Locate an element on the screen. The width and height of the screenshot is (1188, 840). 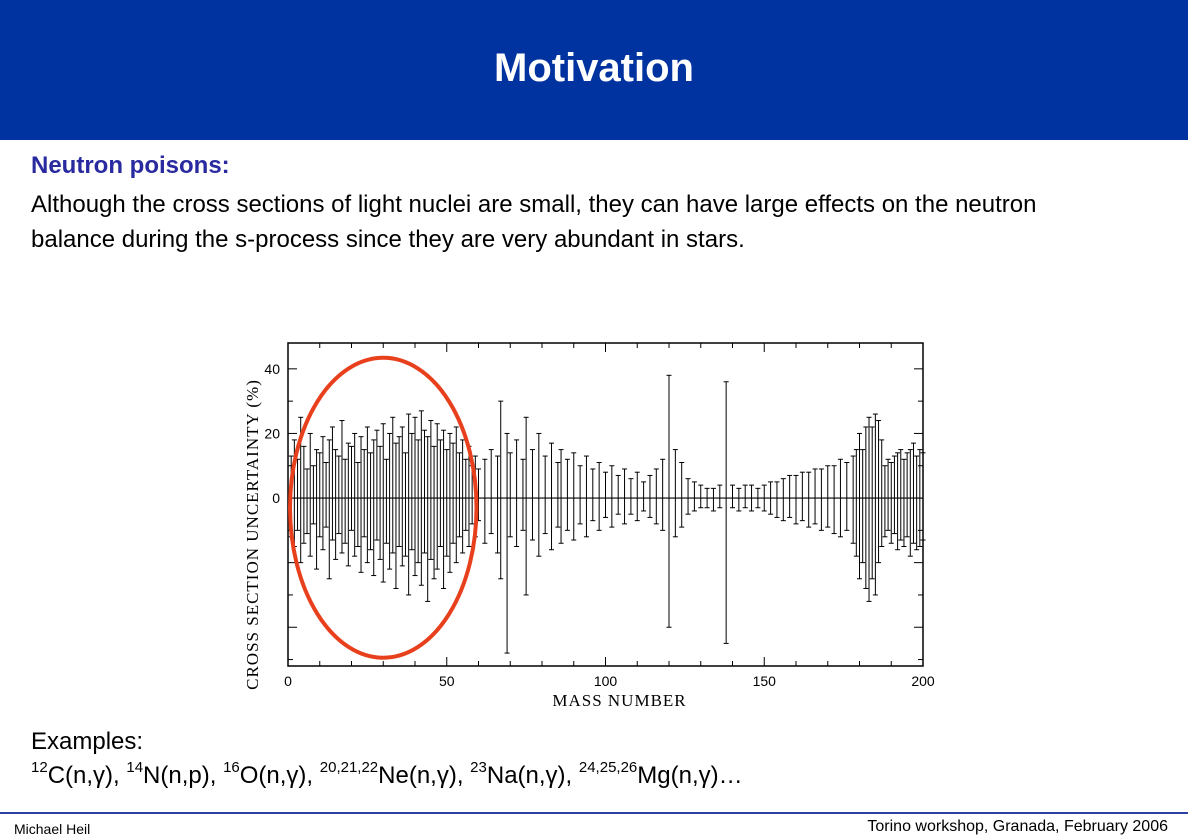
isotope-mass-number: 23 is located at coordinates (478, 767).